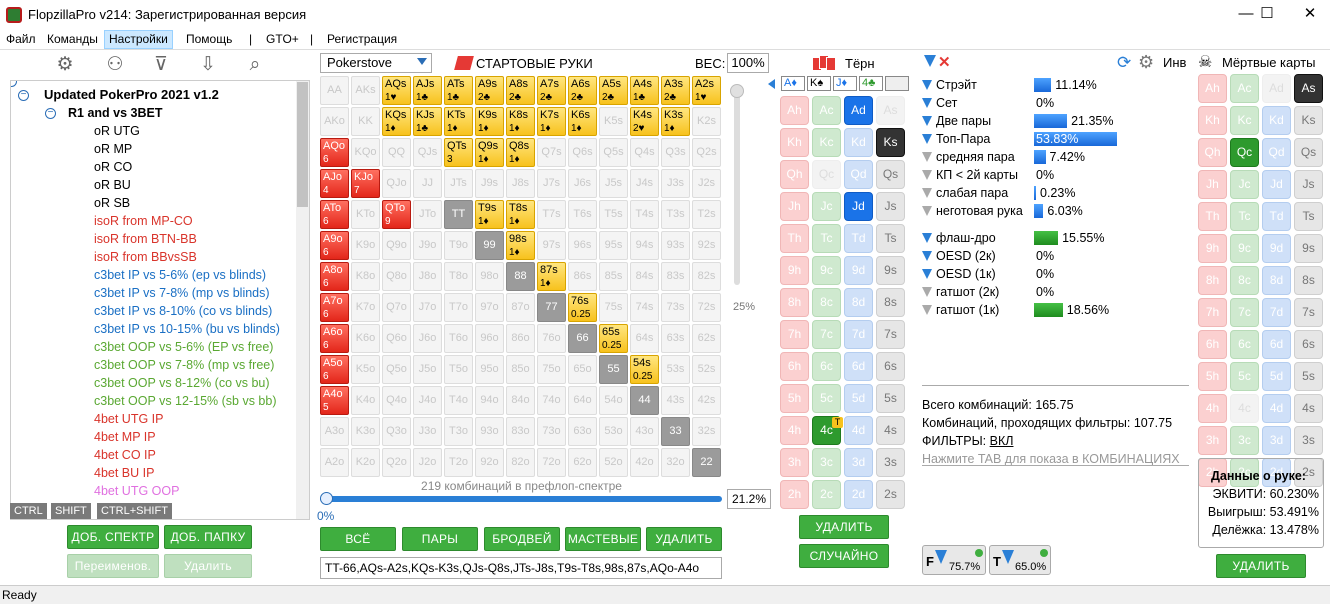  Describe the element at coordinates (520, 462) in the screenshot. I see `hand-cell: 82o` at that location.